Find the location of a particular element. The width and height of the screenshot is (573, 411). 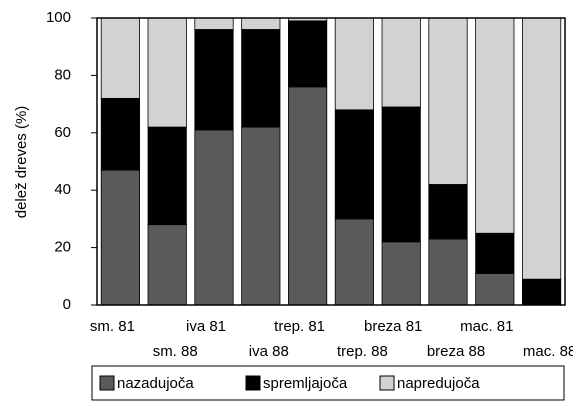

x-tick-label: iva 81 is located at coordinates (206, 326).